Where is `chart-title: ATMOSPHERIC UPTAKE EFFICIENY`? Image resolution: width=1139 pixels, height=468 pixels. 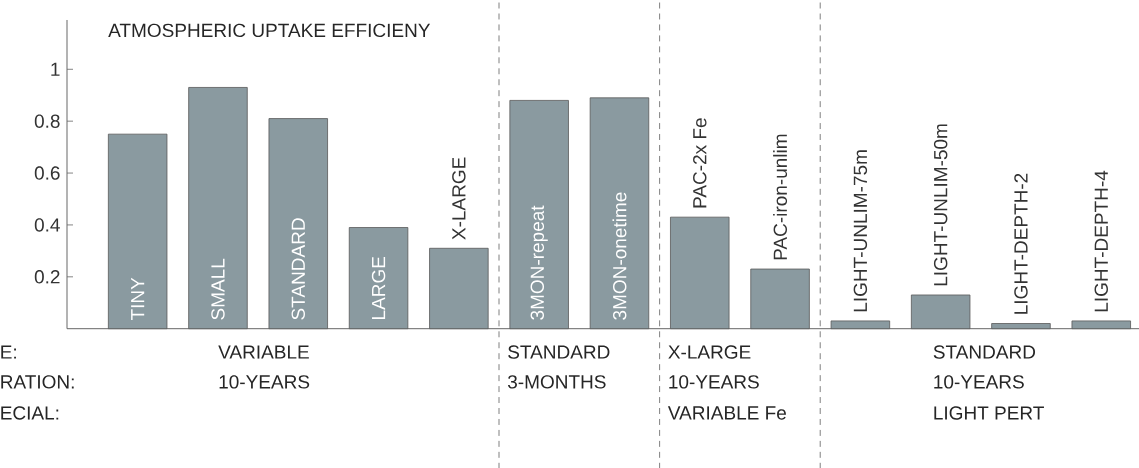
chart-title: ATMOSPHERIC UPTAKE EFFICIENY is located at coordinates (269, 30).